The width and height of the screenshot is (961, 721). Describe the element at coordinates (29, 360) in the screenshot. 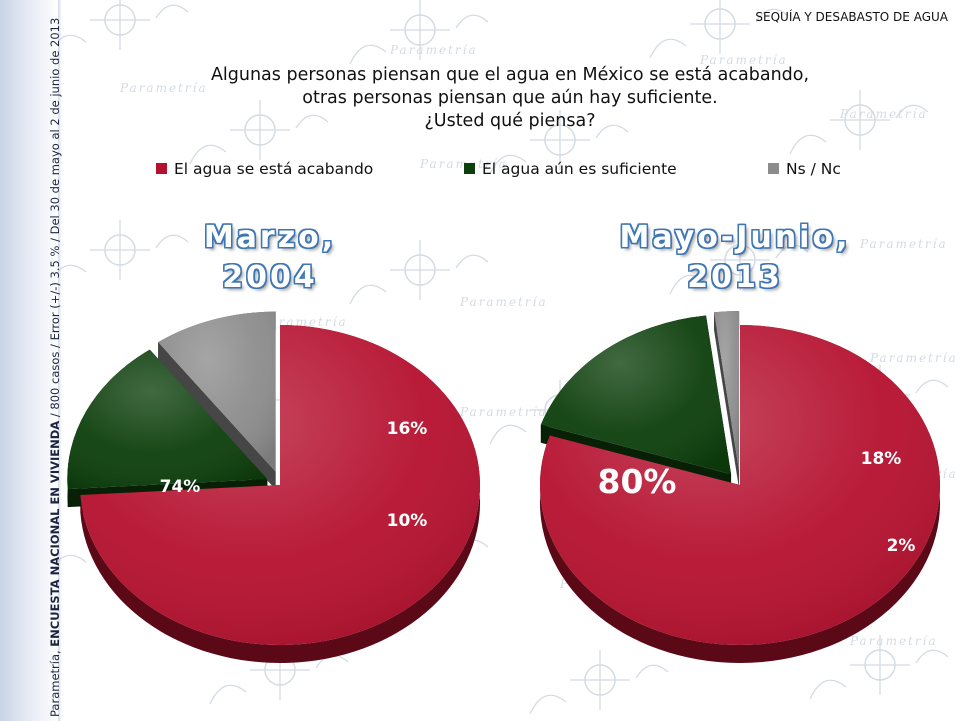

I see `left-decorative-strip` at that location.